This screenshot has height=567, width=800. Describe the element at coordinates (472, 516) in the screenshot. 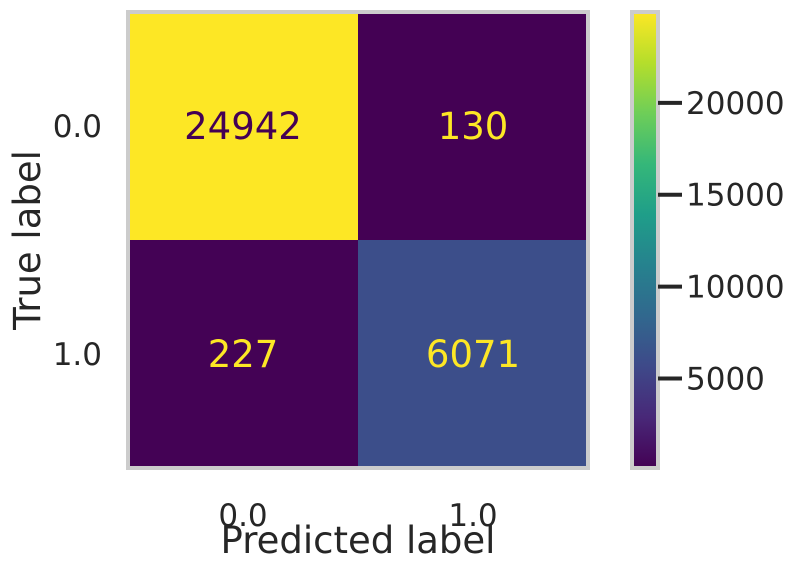

I see `x-tick-label: 1.0` at that location.